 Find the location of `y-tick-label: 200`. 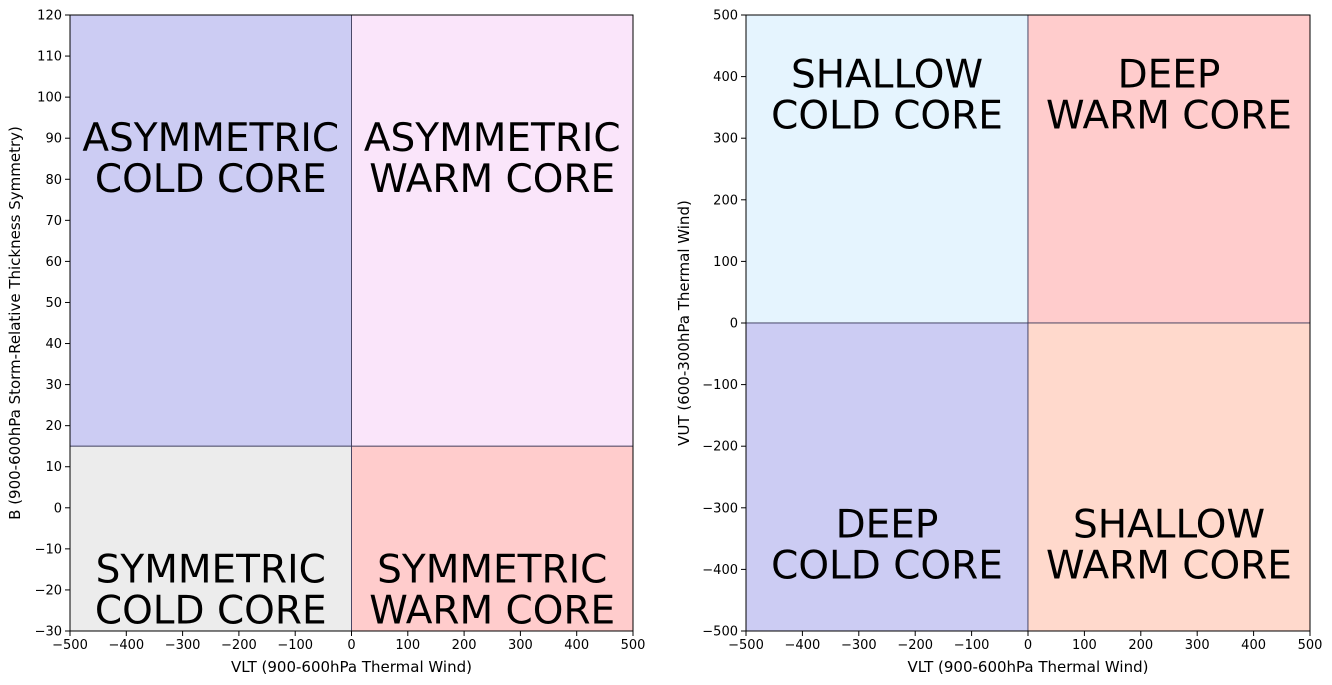

y-tick-label: 200 is located at coordinates (725, 200).